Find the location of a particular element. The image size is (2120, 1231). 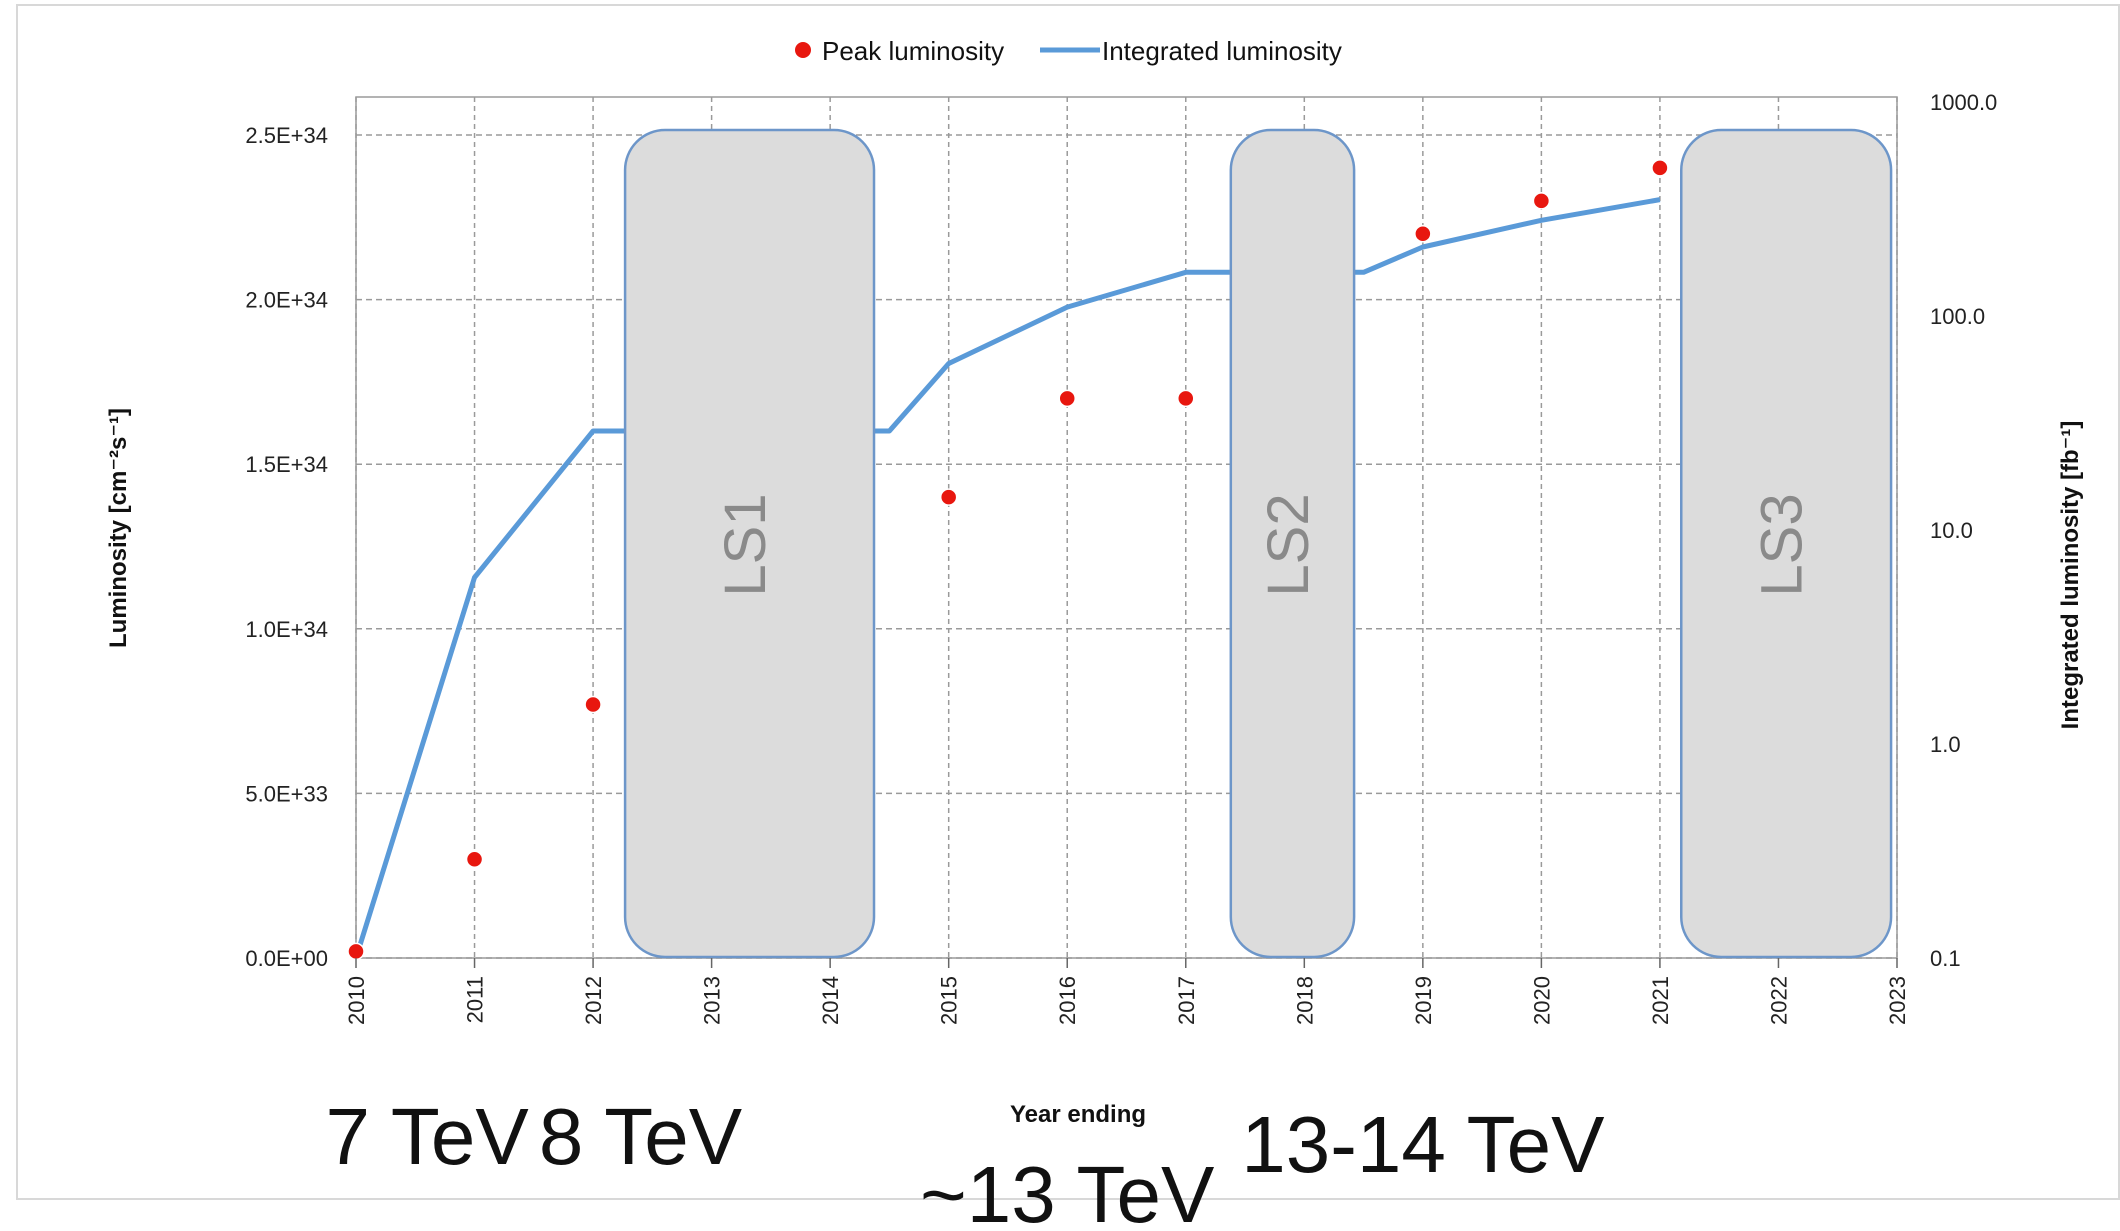

shutdown-label: LS1 is located at coordinates (745, 544).